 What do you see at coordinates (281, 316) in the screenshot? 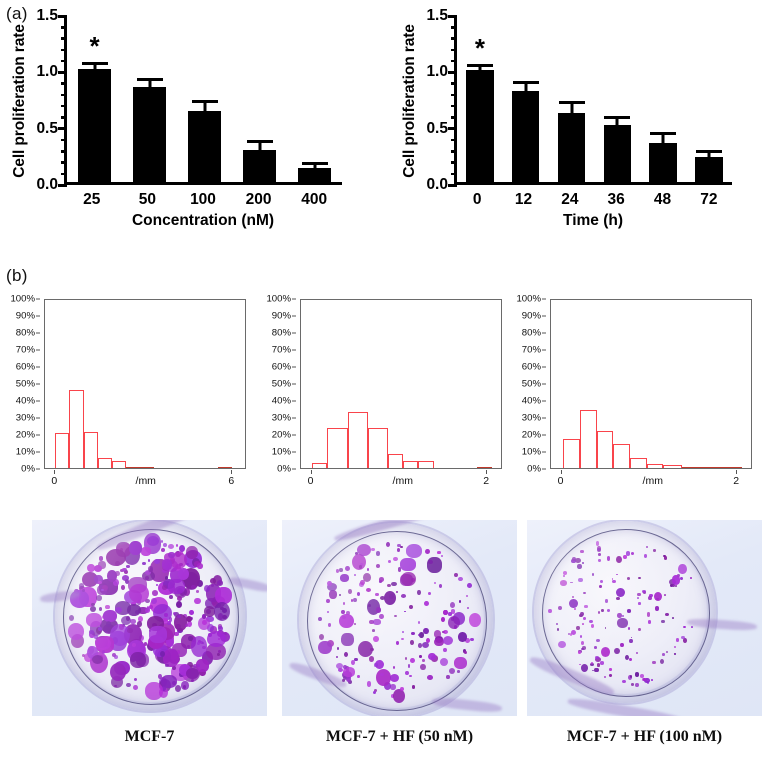
I see `y-tick-label: 90%` at bounding box center [281, 316].